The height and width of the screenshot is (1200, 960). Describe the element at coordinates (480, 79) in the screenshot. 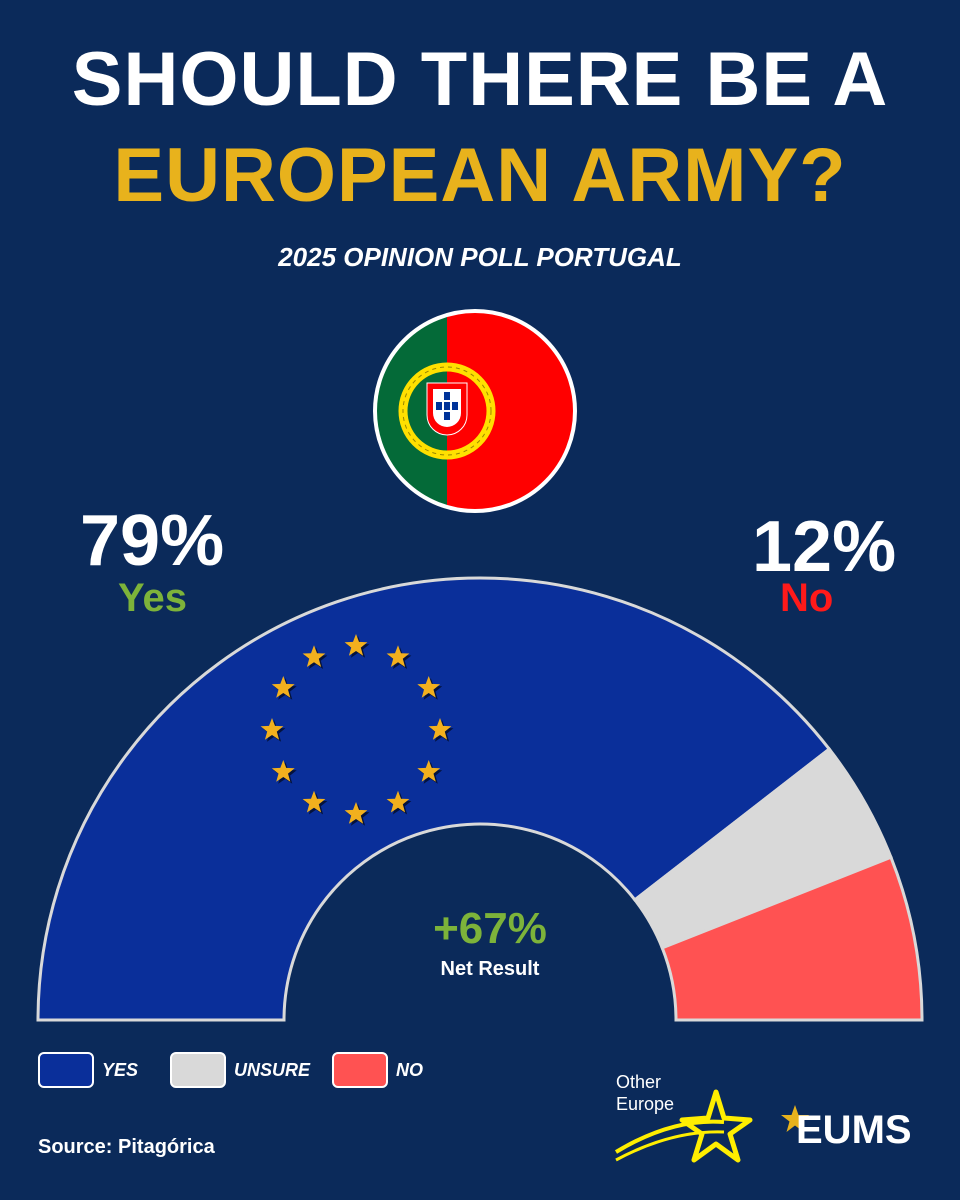

I see `title-line-1: SHOULD THERE BE A` at that location.